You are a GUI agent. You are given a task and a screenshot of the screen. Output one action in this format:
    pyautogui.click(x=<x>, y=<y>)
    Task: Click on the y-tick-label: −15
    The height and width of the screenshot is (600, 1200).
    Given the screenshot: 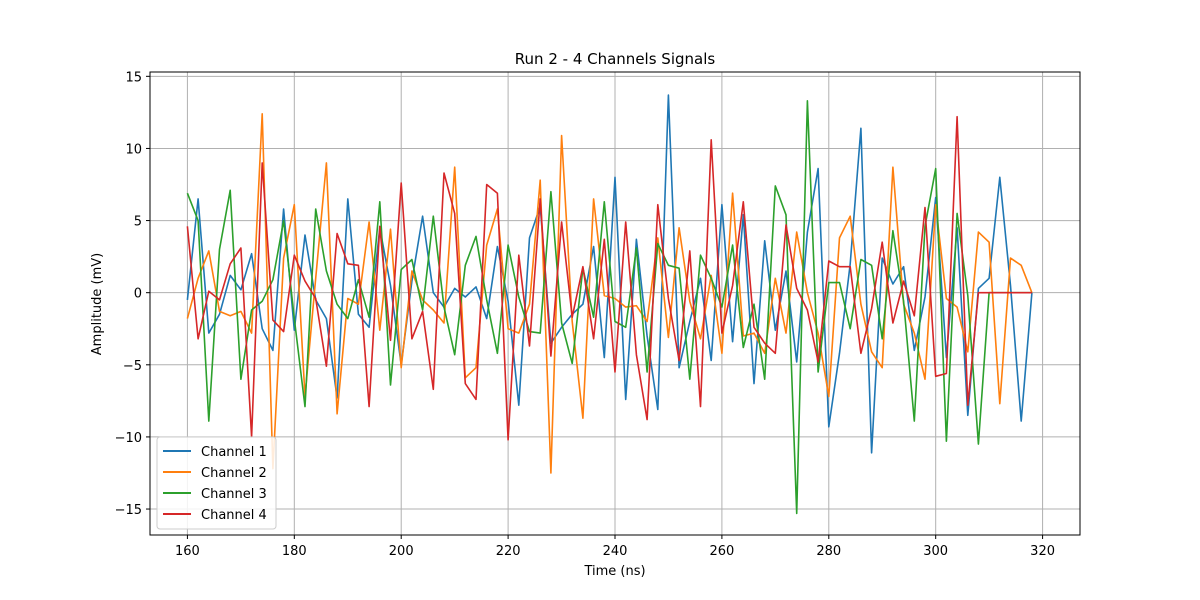 What is the action you would take?
    pyautogui.click(x=128, y=510)
    